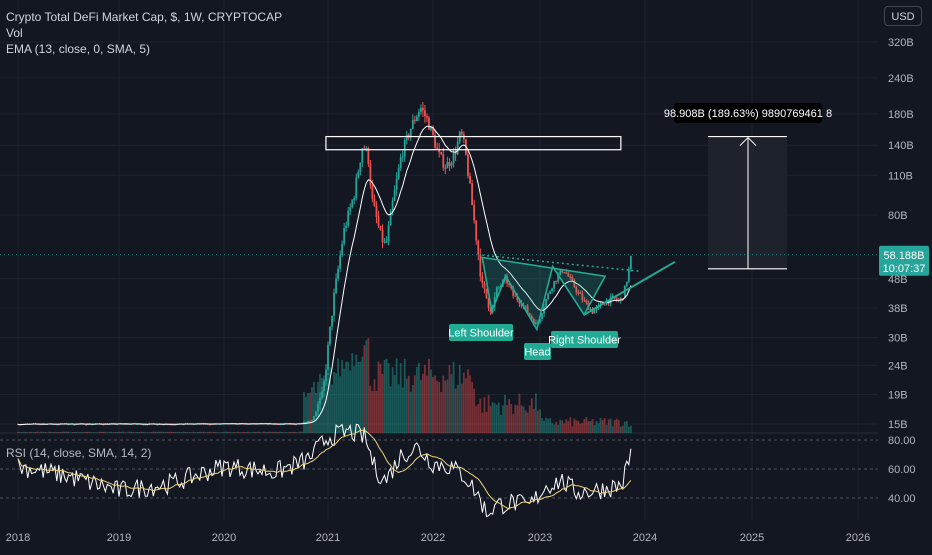 Image resolution: width=932 pixels, height=555 pixels. Describe the element at coordinates (898, 395) in the screenshot. I see `price-axis-label: 19B` at that location.